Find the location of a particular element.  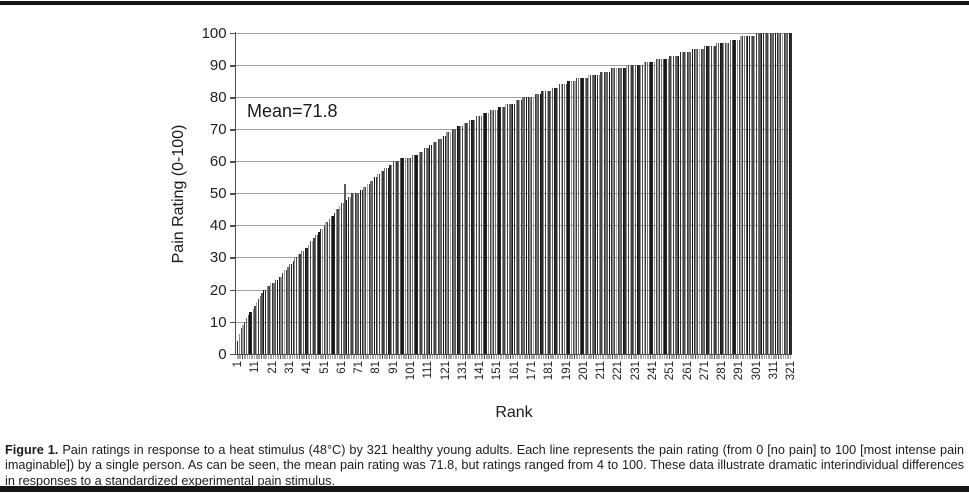

x-tick-label: 141 is located at coordinates (480, 371).